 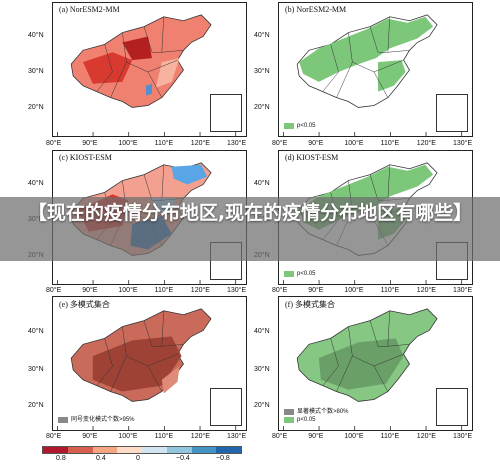 I want to click on map-b-svg, so click(x=372, y=75).